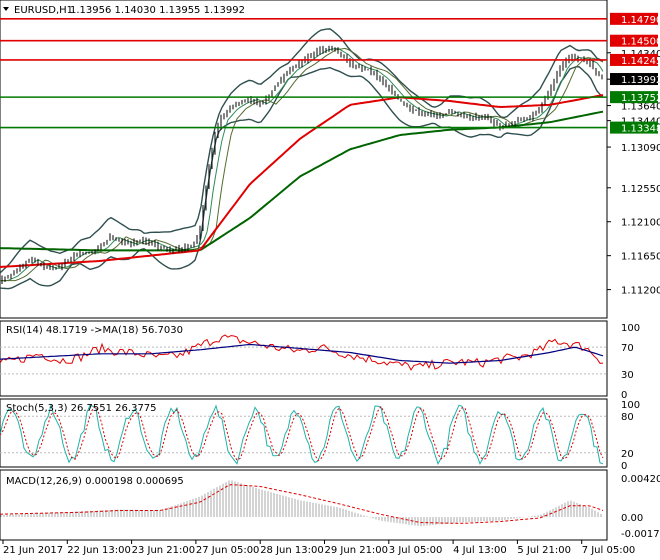 The width and height of the screenshot is (660, 560). Describe the element at coordinates (640, 291) in the screenshot. I see `price-tick-label: 1.11200` at that location.